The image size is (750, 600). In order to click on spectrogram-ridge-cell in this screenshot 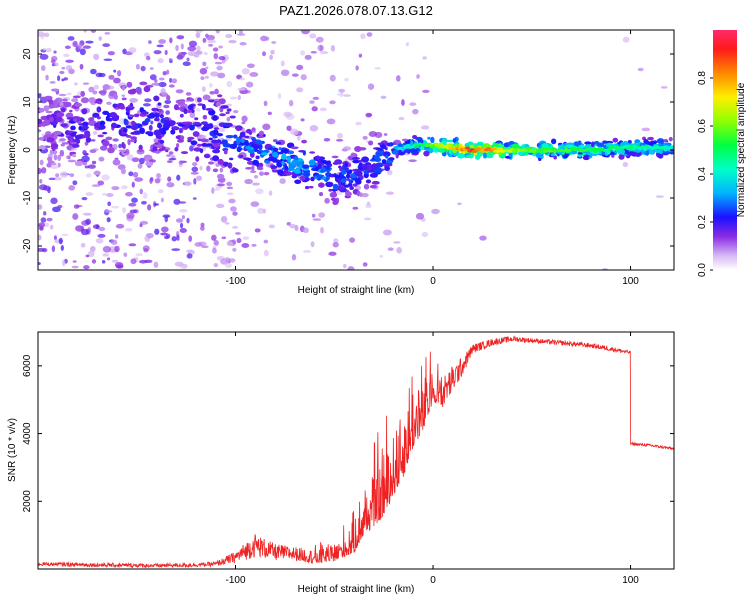, I will do `click(500, 149)`.